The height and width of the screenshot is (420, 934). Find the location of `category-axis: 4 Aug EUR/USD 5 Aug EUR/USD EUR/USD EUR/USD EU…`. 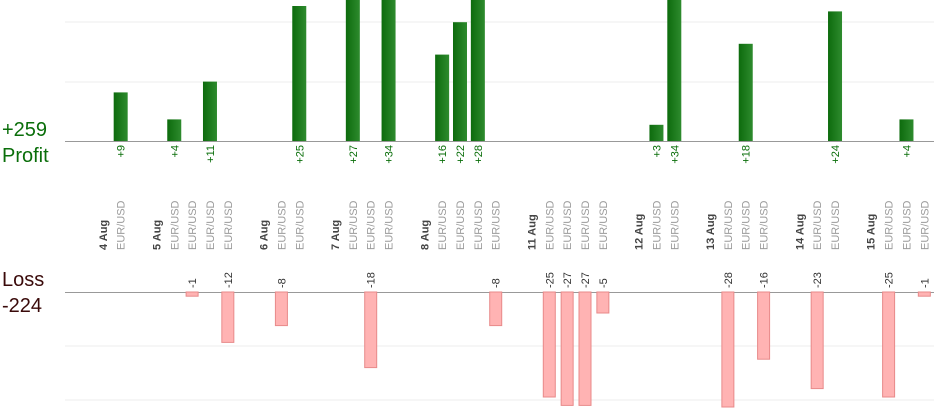

category-axis: 4 Aug EUR/USD 5 Aug EUR/USD EUR/USD EUR/USD EU… is located at coordinates (514, 225).